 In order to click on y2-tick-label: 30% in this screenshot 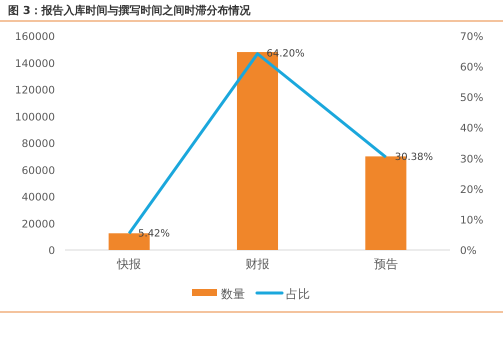, I will do `click(472, 159)`.